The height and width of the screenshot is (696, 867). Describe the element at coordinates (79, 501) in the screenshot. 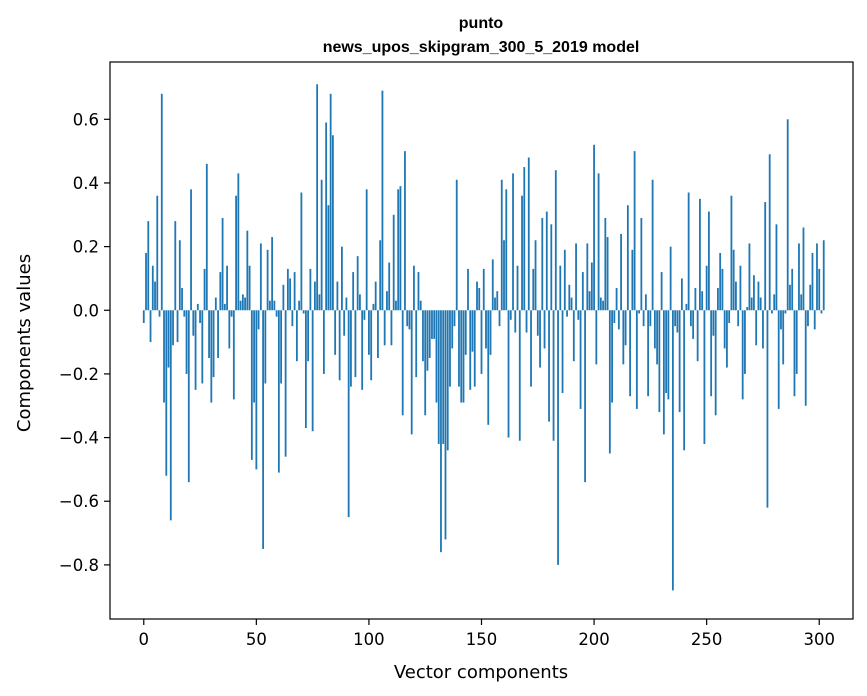

I see `y-tick-label-1: −0.6` at that location.